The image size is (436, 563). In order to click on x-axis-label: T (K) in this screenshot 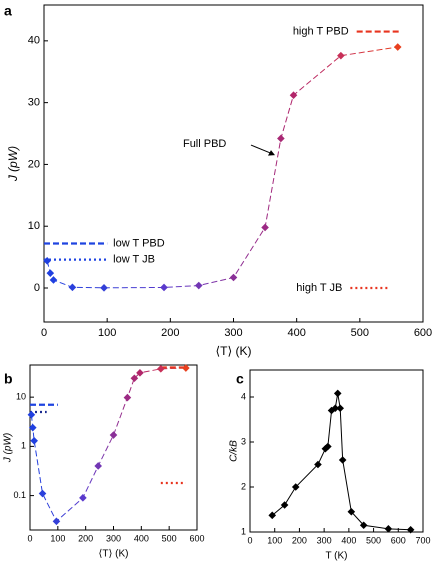, I will do `click(336, 556)`.